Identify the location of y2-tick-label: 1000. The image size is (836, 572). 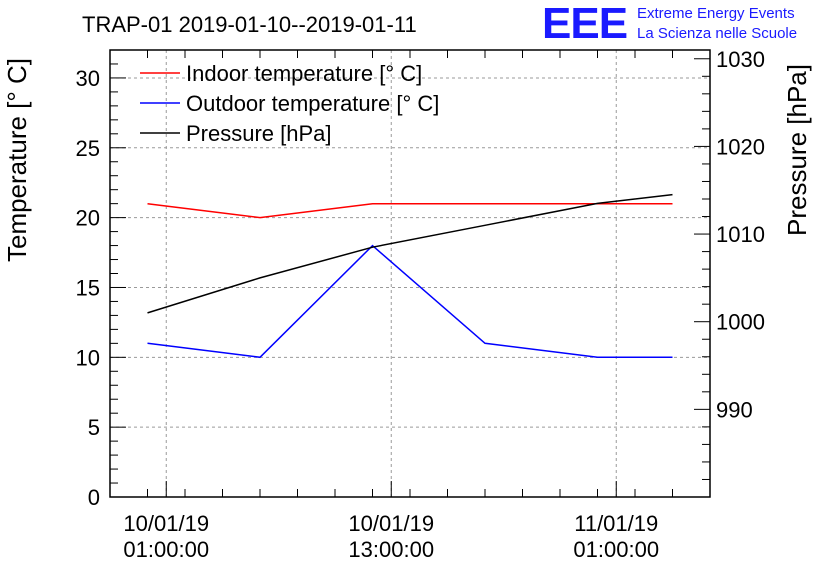
(740, 322).